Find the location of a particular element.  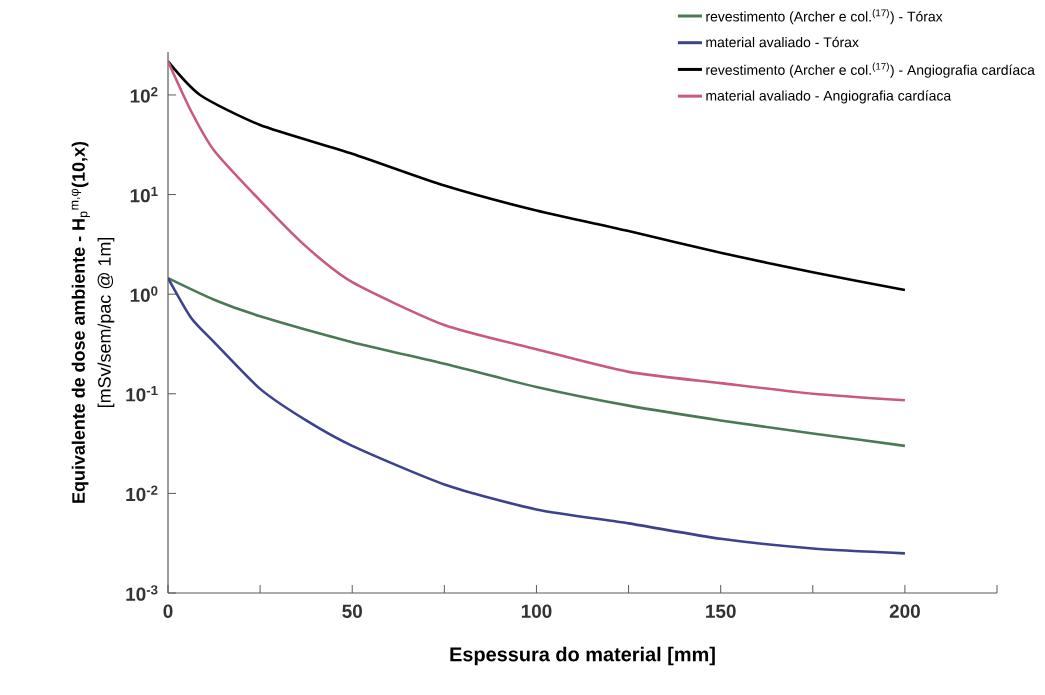

x-tick-label: 100 is located at coordinates (536, 611).